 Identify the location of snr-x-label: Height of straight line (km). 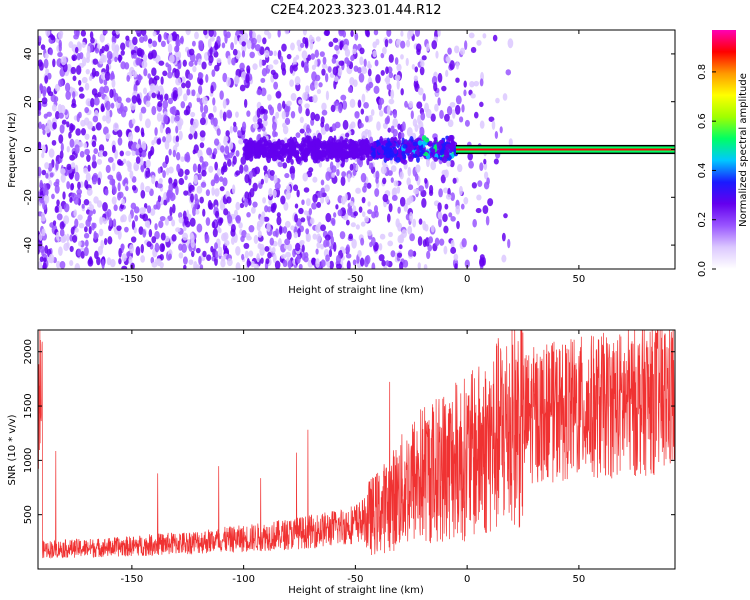
(356, 590).